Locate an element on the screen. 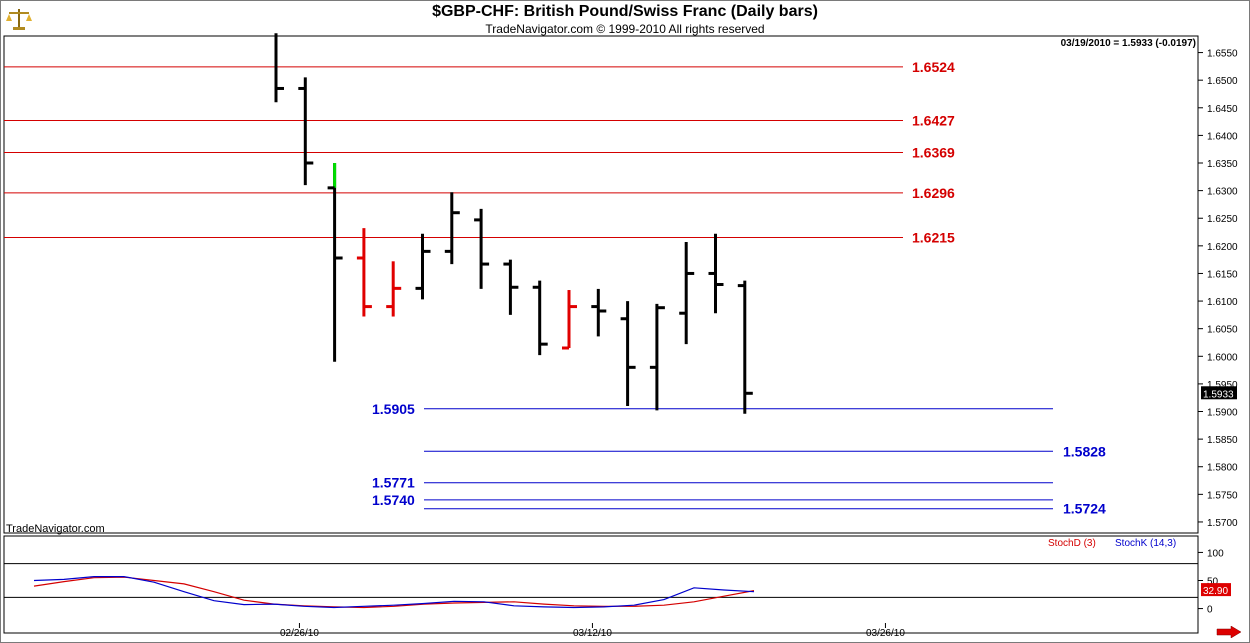  y-tick-label: 1.6500 is located at coordinates (1222, 81).